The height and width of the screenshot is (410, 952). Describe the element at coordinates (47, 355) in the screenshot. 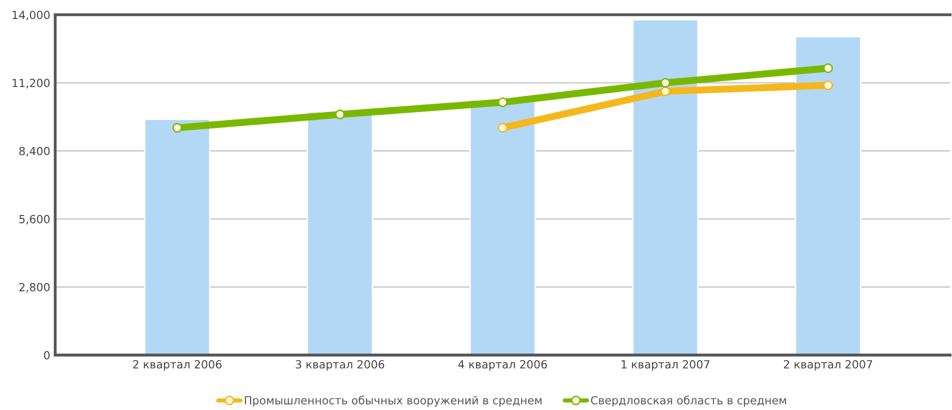

I see `y-tick-label: 0` at that location.